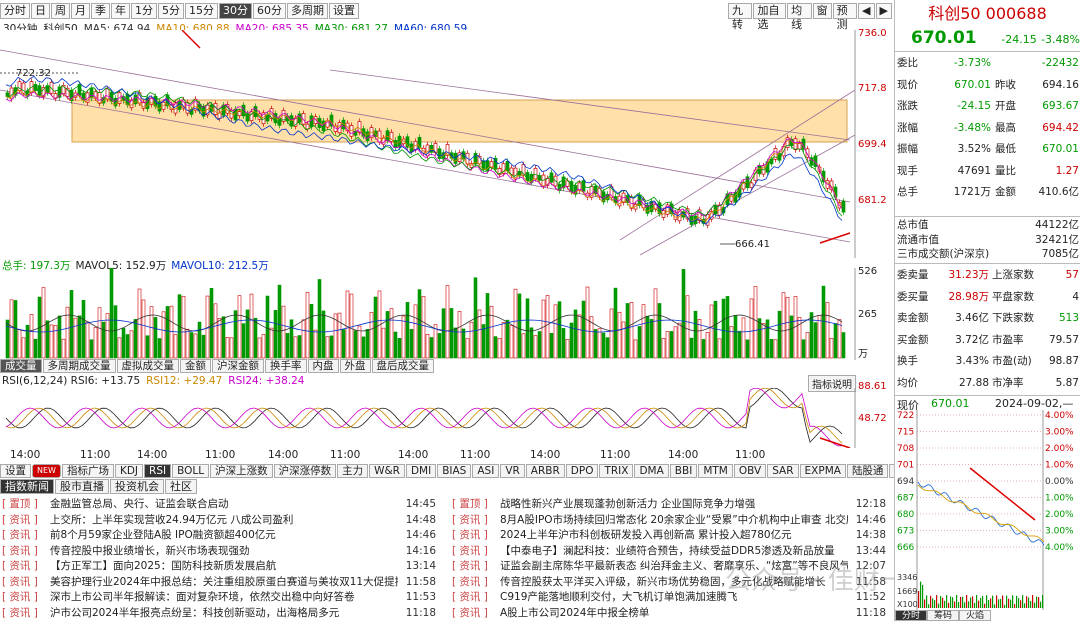 This screenshot has width=1080, height=621. What do you see at coordinates (27, 486) in the screenshot?
I see `news-tab: 指数新闻` at bounding box center [27, 486].